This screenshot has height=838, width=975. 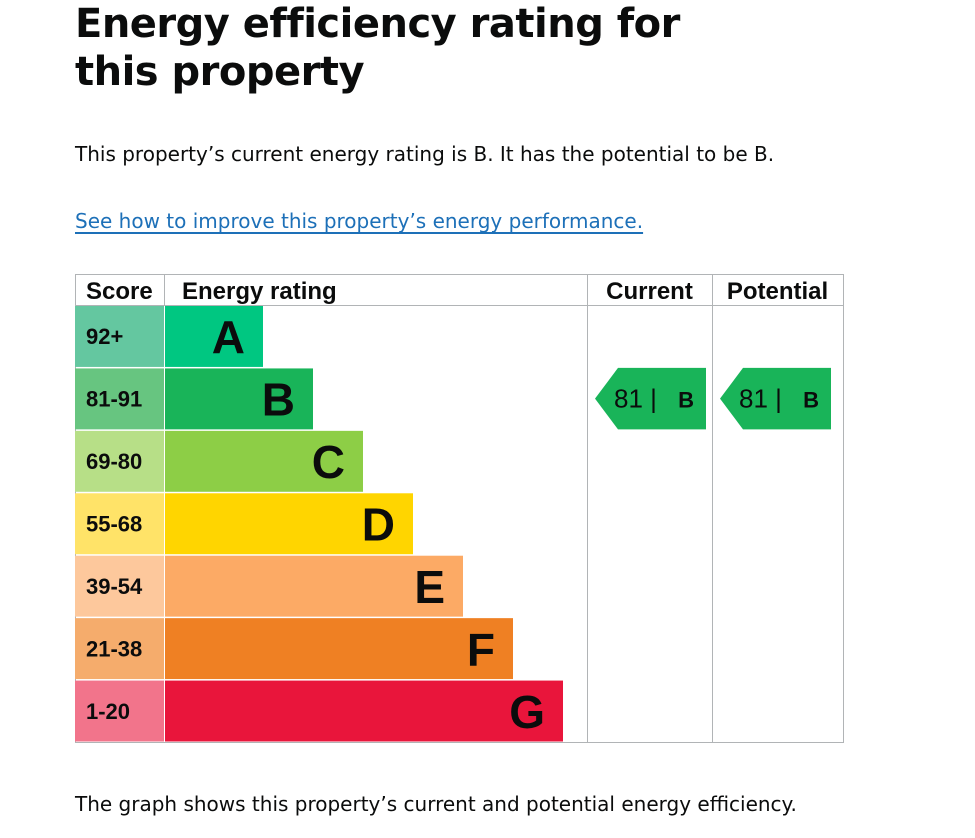 What do you see at coordinates (114, 399) in the screenshot?
I see `score-label-b: 81-91` at bounding box center [114, 399].